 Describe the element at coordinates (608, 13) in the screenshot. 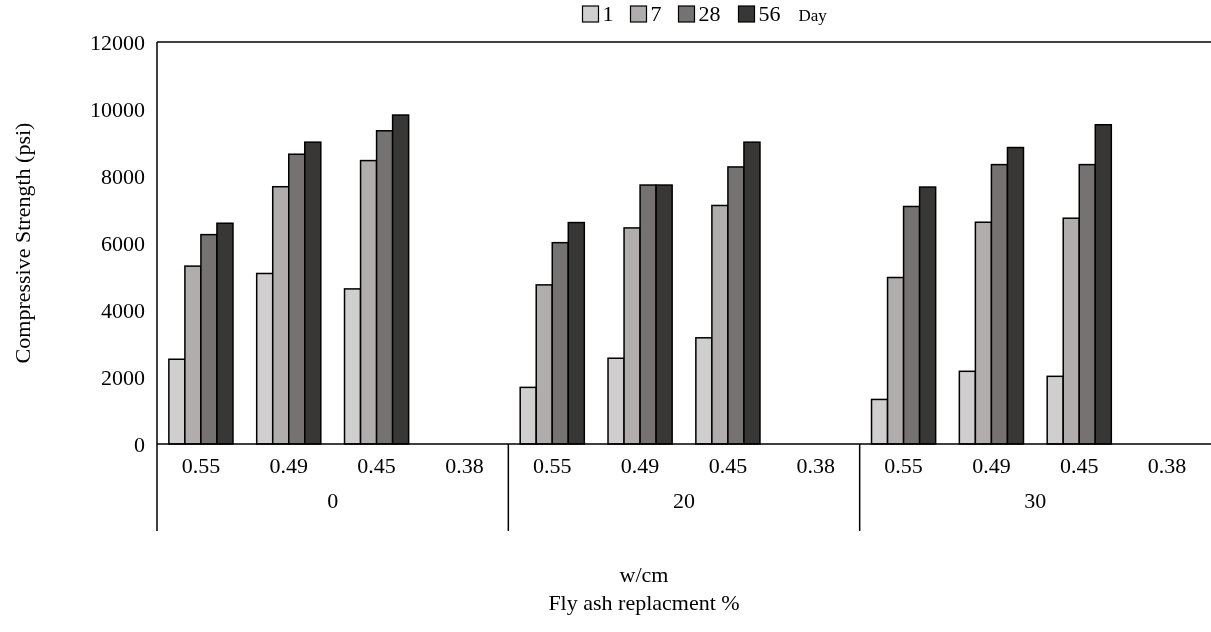

I see `legend-label: 1` at that location.